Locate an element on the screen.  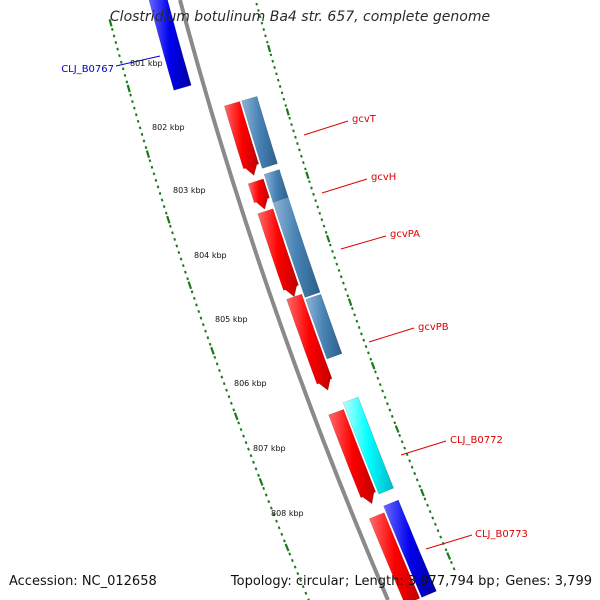
gene-clj-b0767-feature is located at coordinates (170, 45).